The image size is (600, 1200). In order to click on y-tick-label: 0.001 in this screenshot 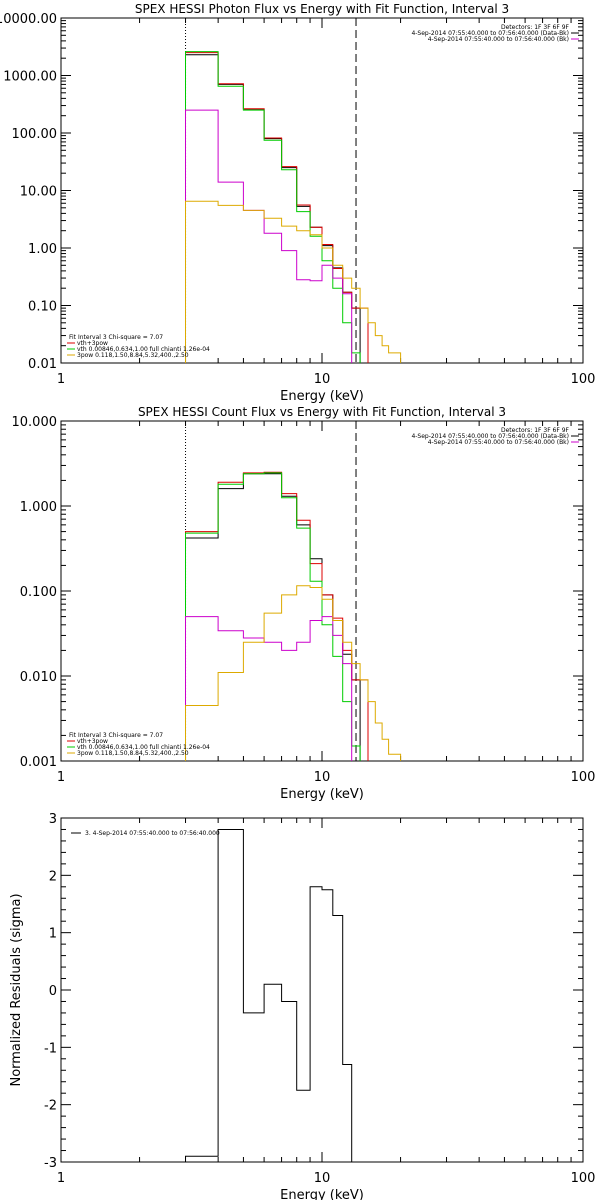, I will do `click(38, 762)`.